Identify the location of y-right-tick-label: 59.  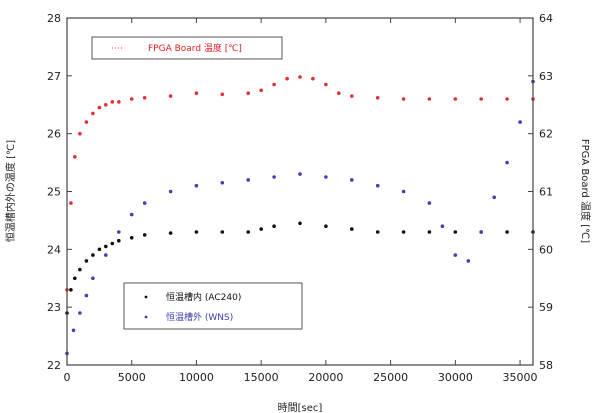
(546, 307).